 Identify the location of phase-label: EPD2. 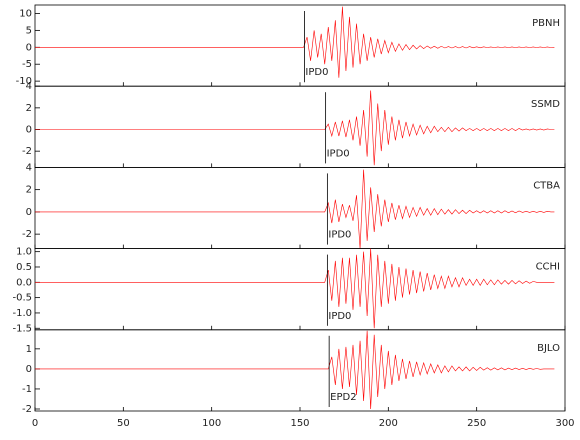
(343, 397).